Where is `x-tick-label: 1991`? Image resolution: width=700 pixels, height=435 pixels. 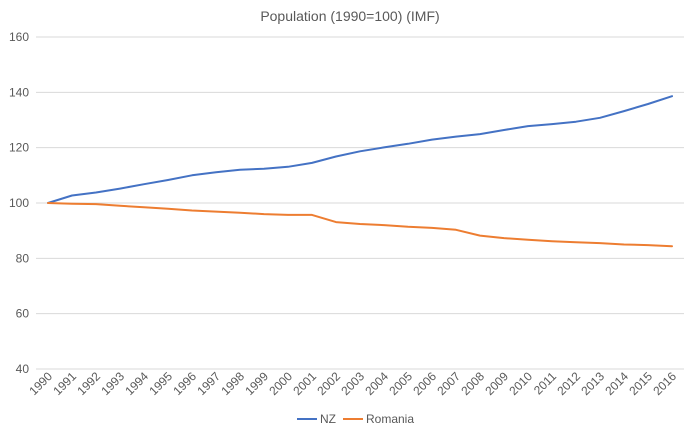
x-tick-label: 1991 is located at coordinates (64, 383).